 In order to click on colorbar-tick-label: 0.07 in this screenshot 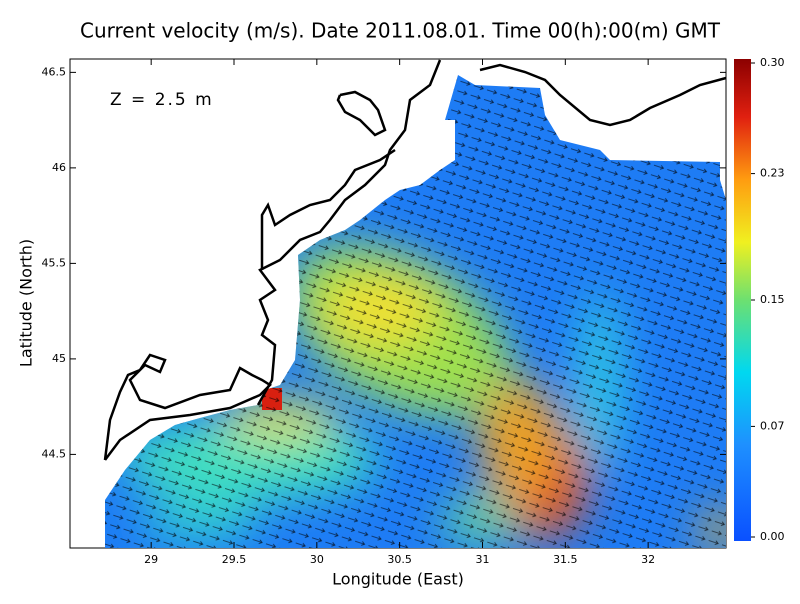, I will do `click(772, 425)`.